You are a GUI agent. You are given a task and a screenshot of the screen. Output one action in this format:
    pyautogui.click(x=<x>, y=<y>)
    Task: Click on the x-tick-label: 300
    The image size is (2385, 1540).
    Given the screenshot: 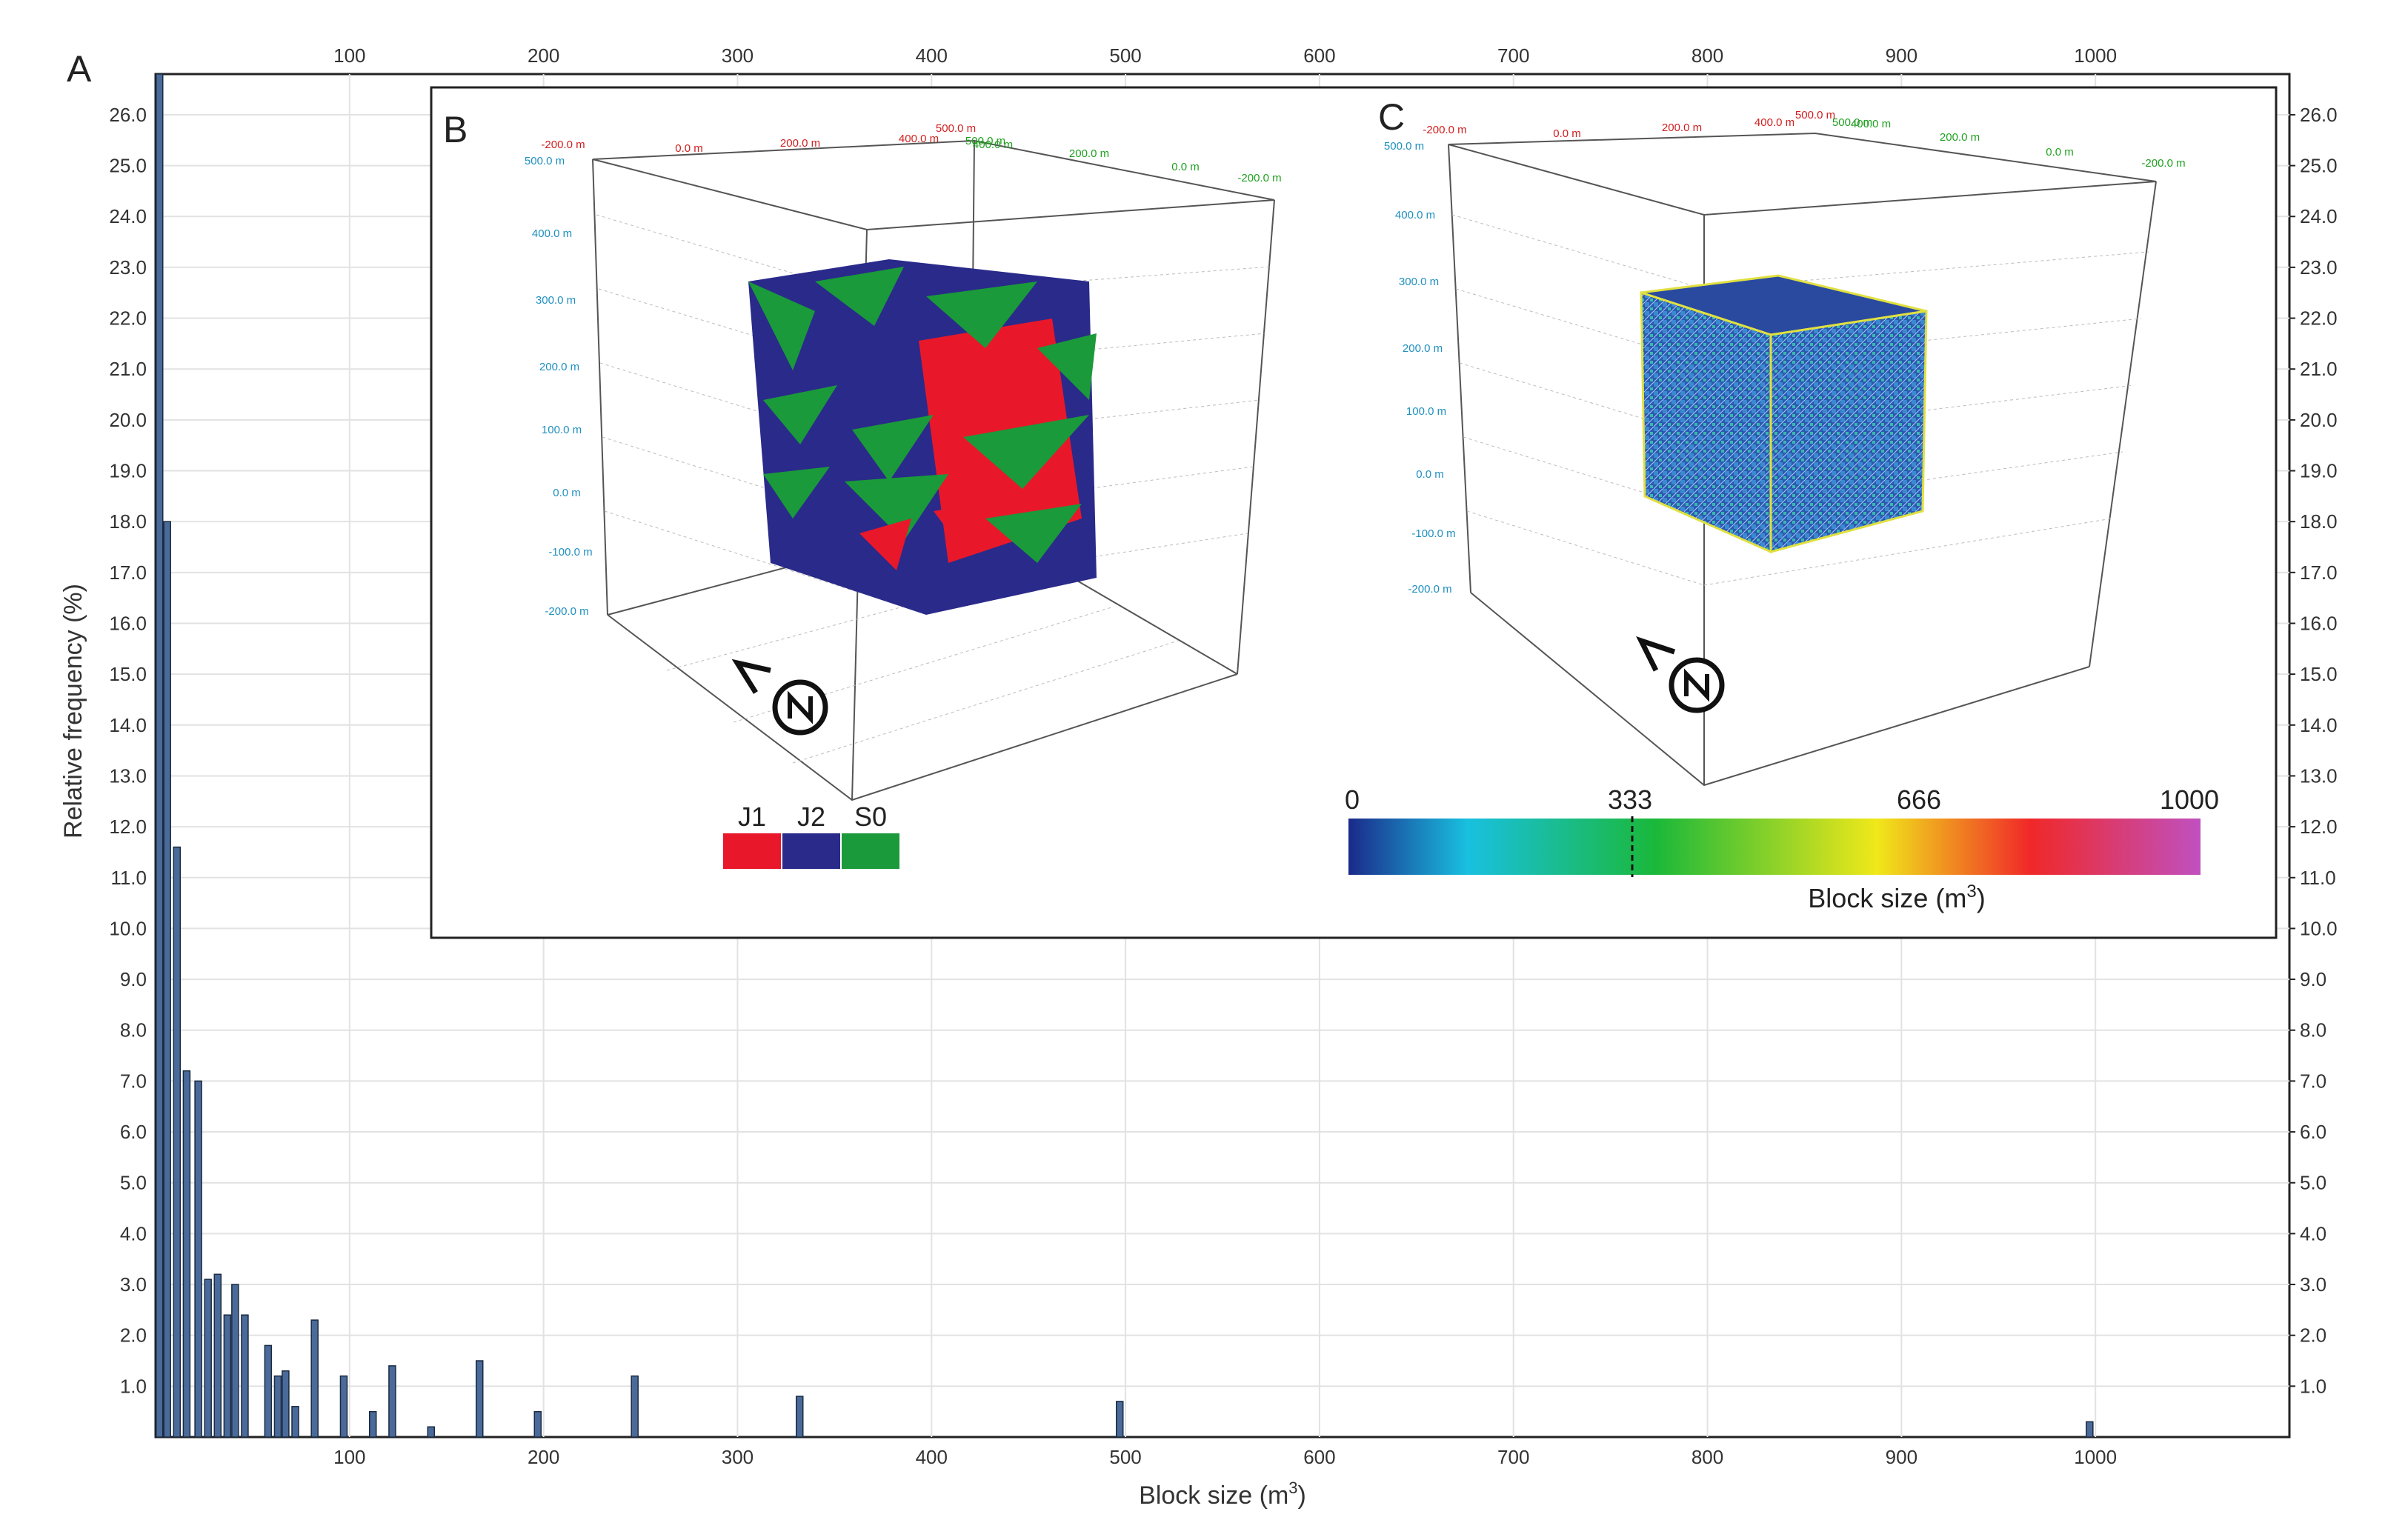 What is the action you would take?
    pyautogui.click(x=738, y=1457)
    